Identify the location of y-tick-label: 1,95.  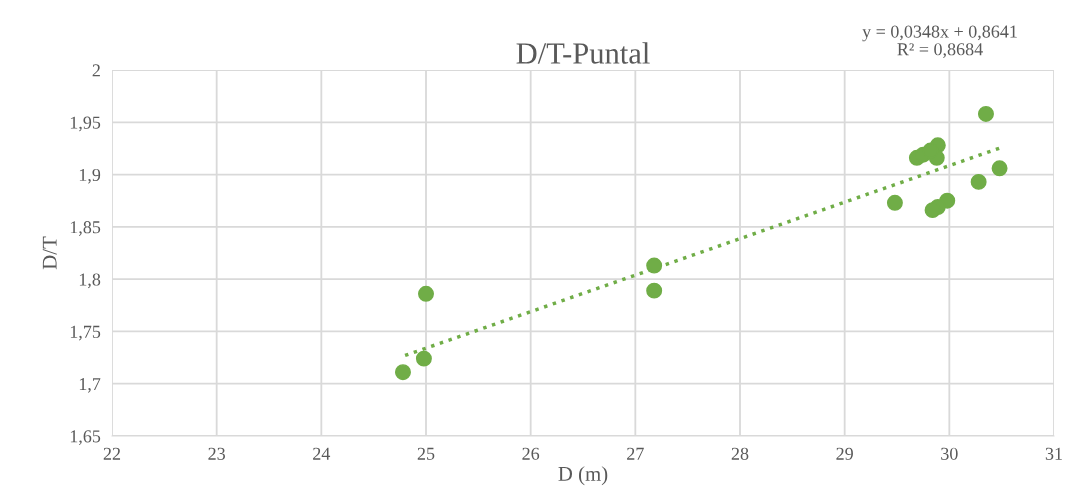
(85, 124).